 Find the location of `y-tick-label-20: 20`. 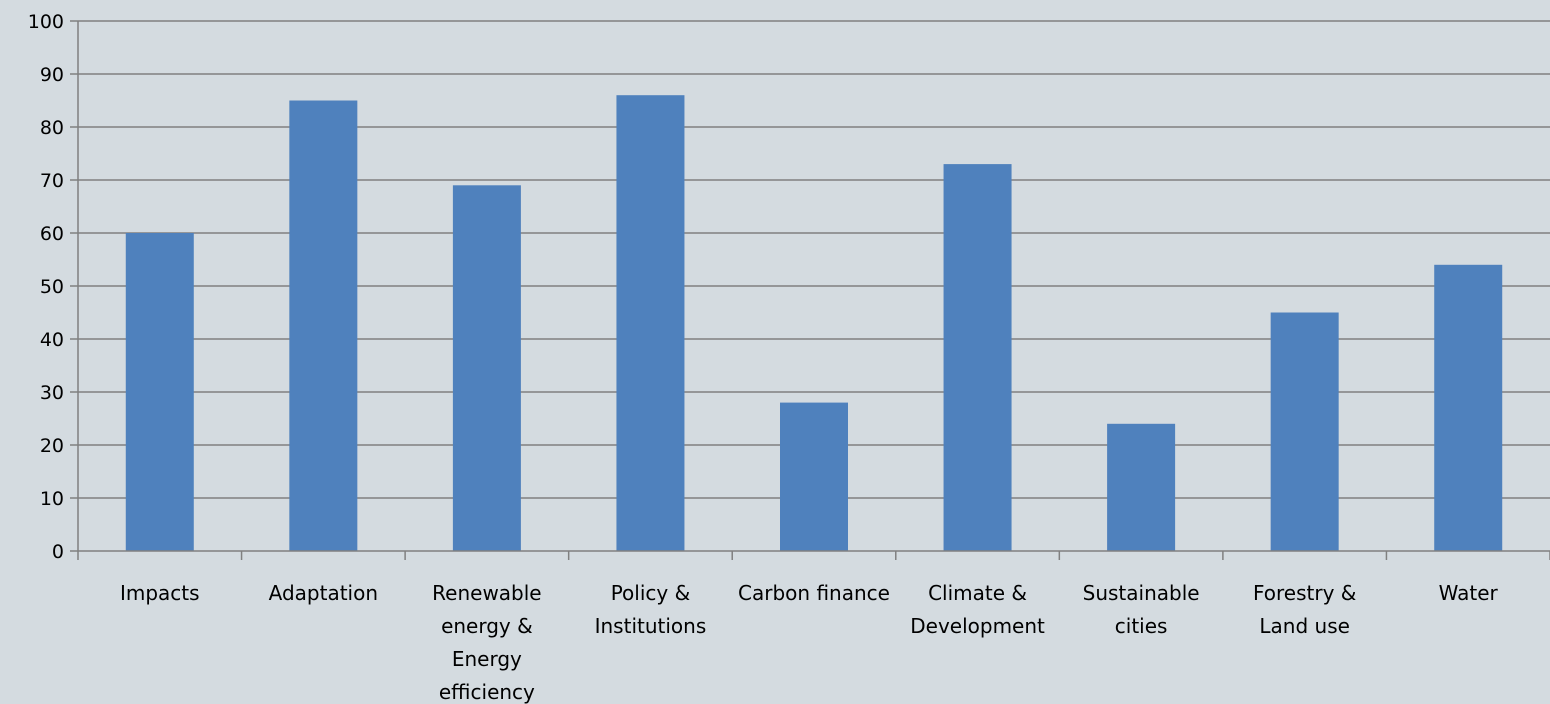

y-tick-label-20: 20 is located at coordinates (52, 446).